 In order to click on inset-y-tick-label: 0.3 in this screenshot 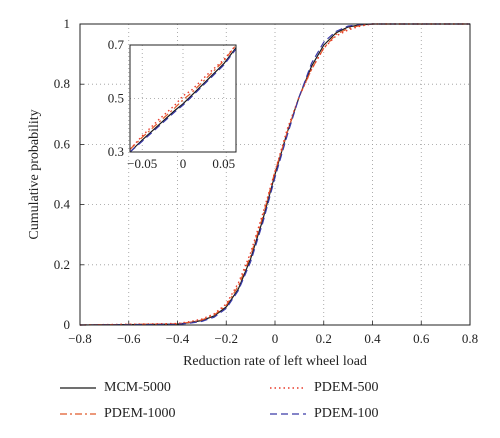, I will do `click(116, 151)`.